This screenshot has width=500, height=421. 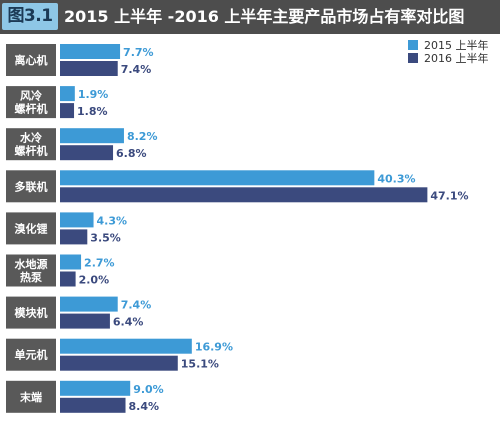 I want to click on data-label-2016: 1.8%, so click(x=92, y=111).